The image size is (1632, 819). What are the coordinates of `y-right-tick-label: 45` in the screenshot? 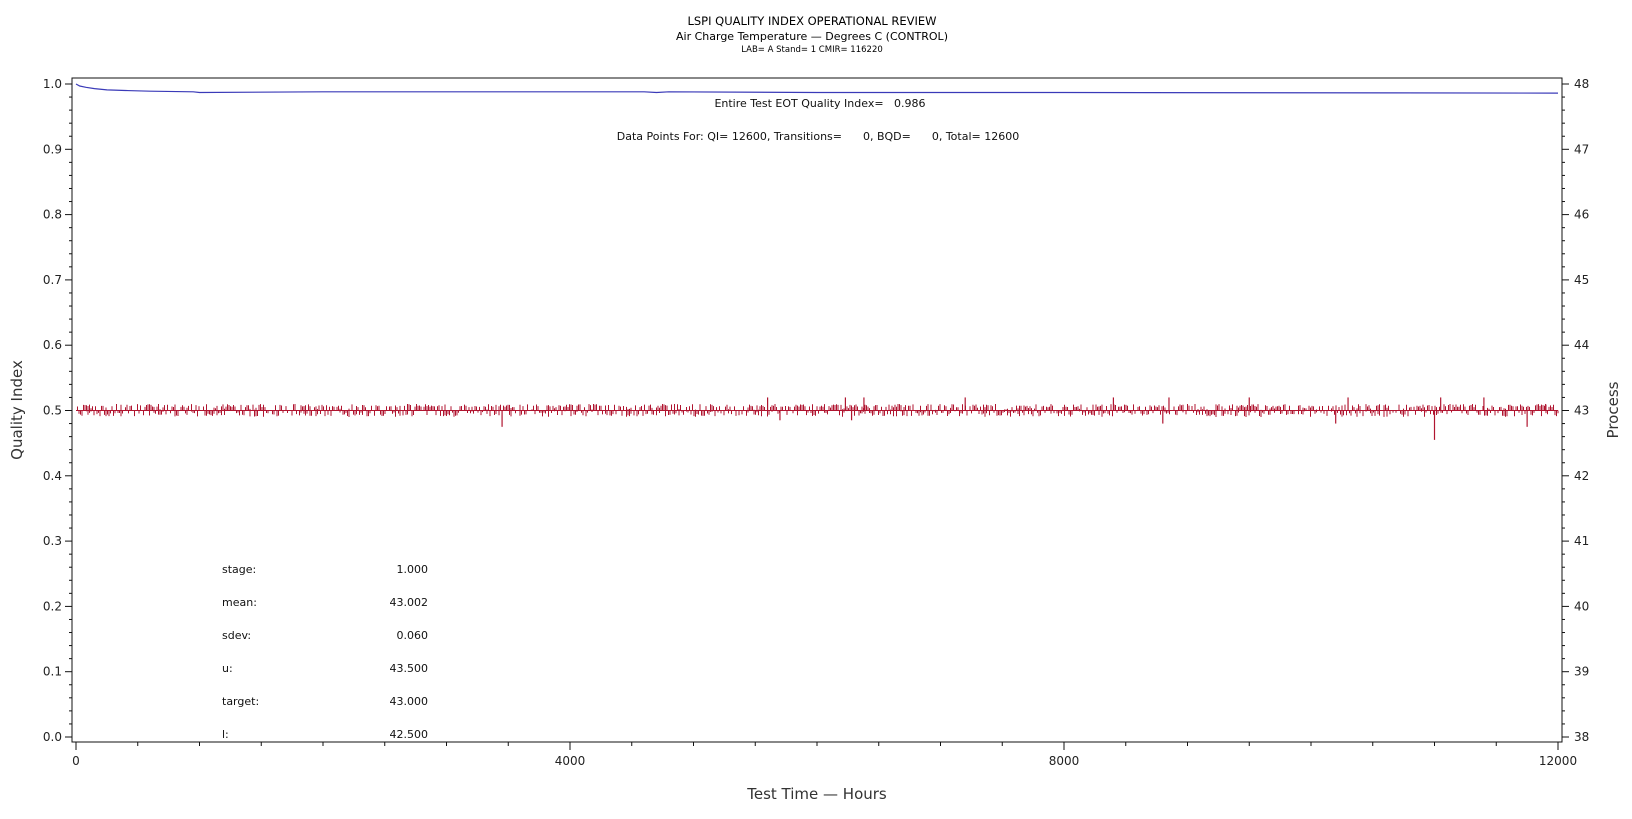 It's located at (1581, 280).